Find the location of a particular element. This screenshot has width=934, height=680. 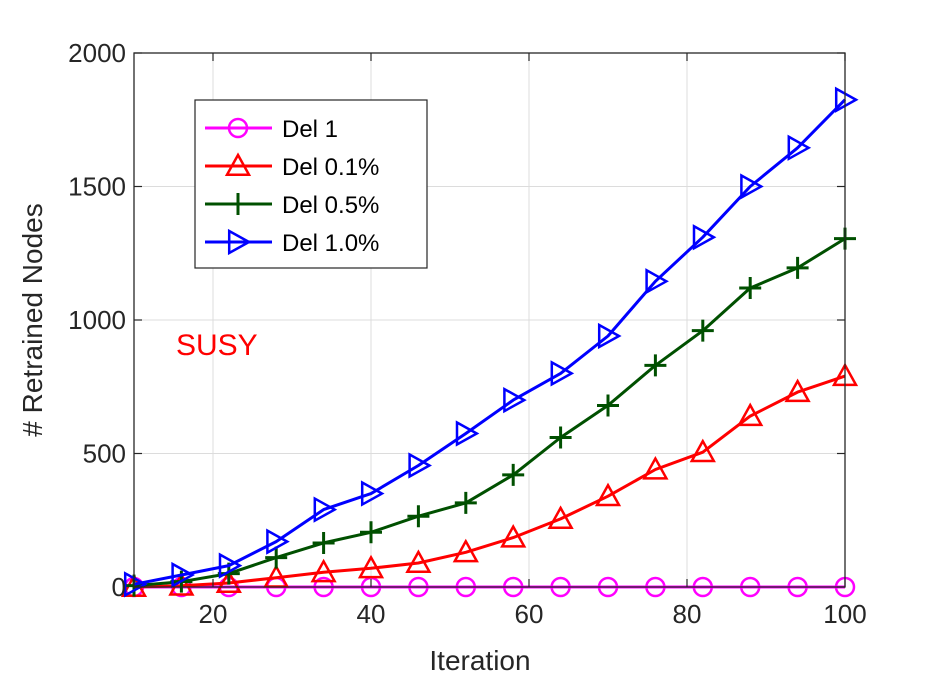

y-tick-label-2: 1000 is located at coordinates (97, 320).